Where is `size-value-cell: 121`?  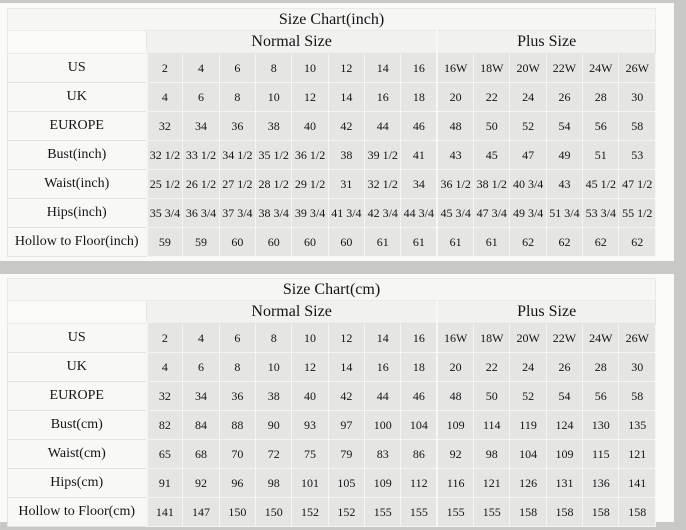
size-value-cell: 121 is located at coordinates (492, 483).